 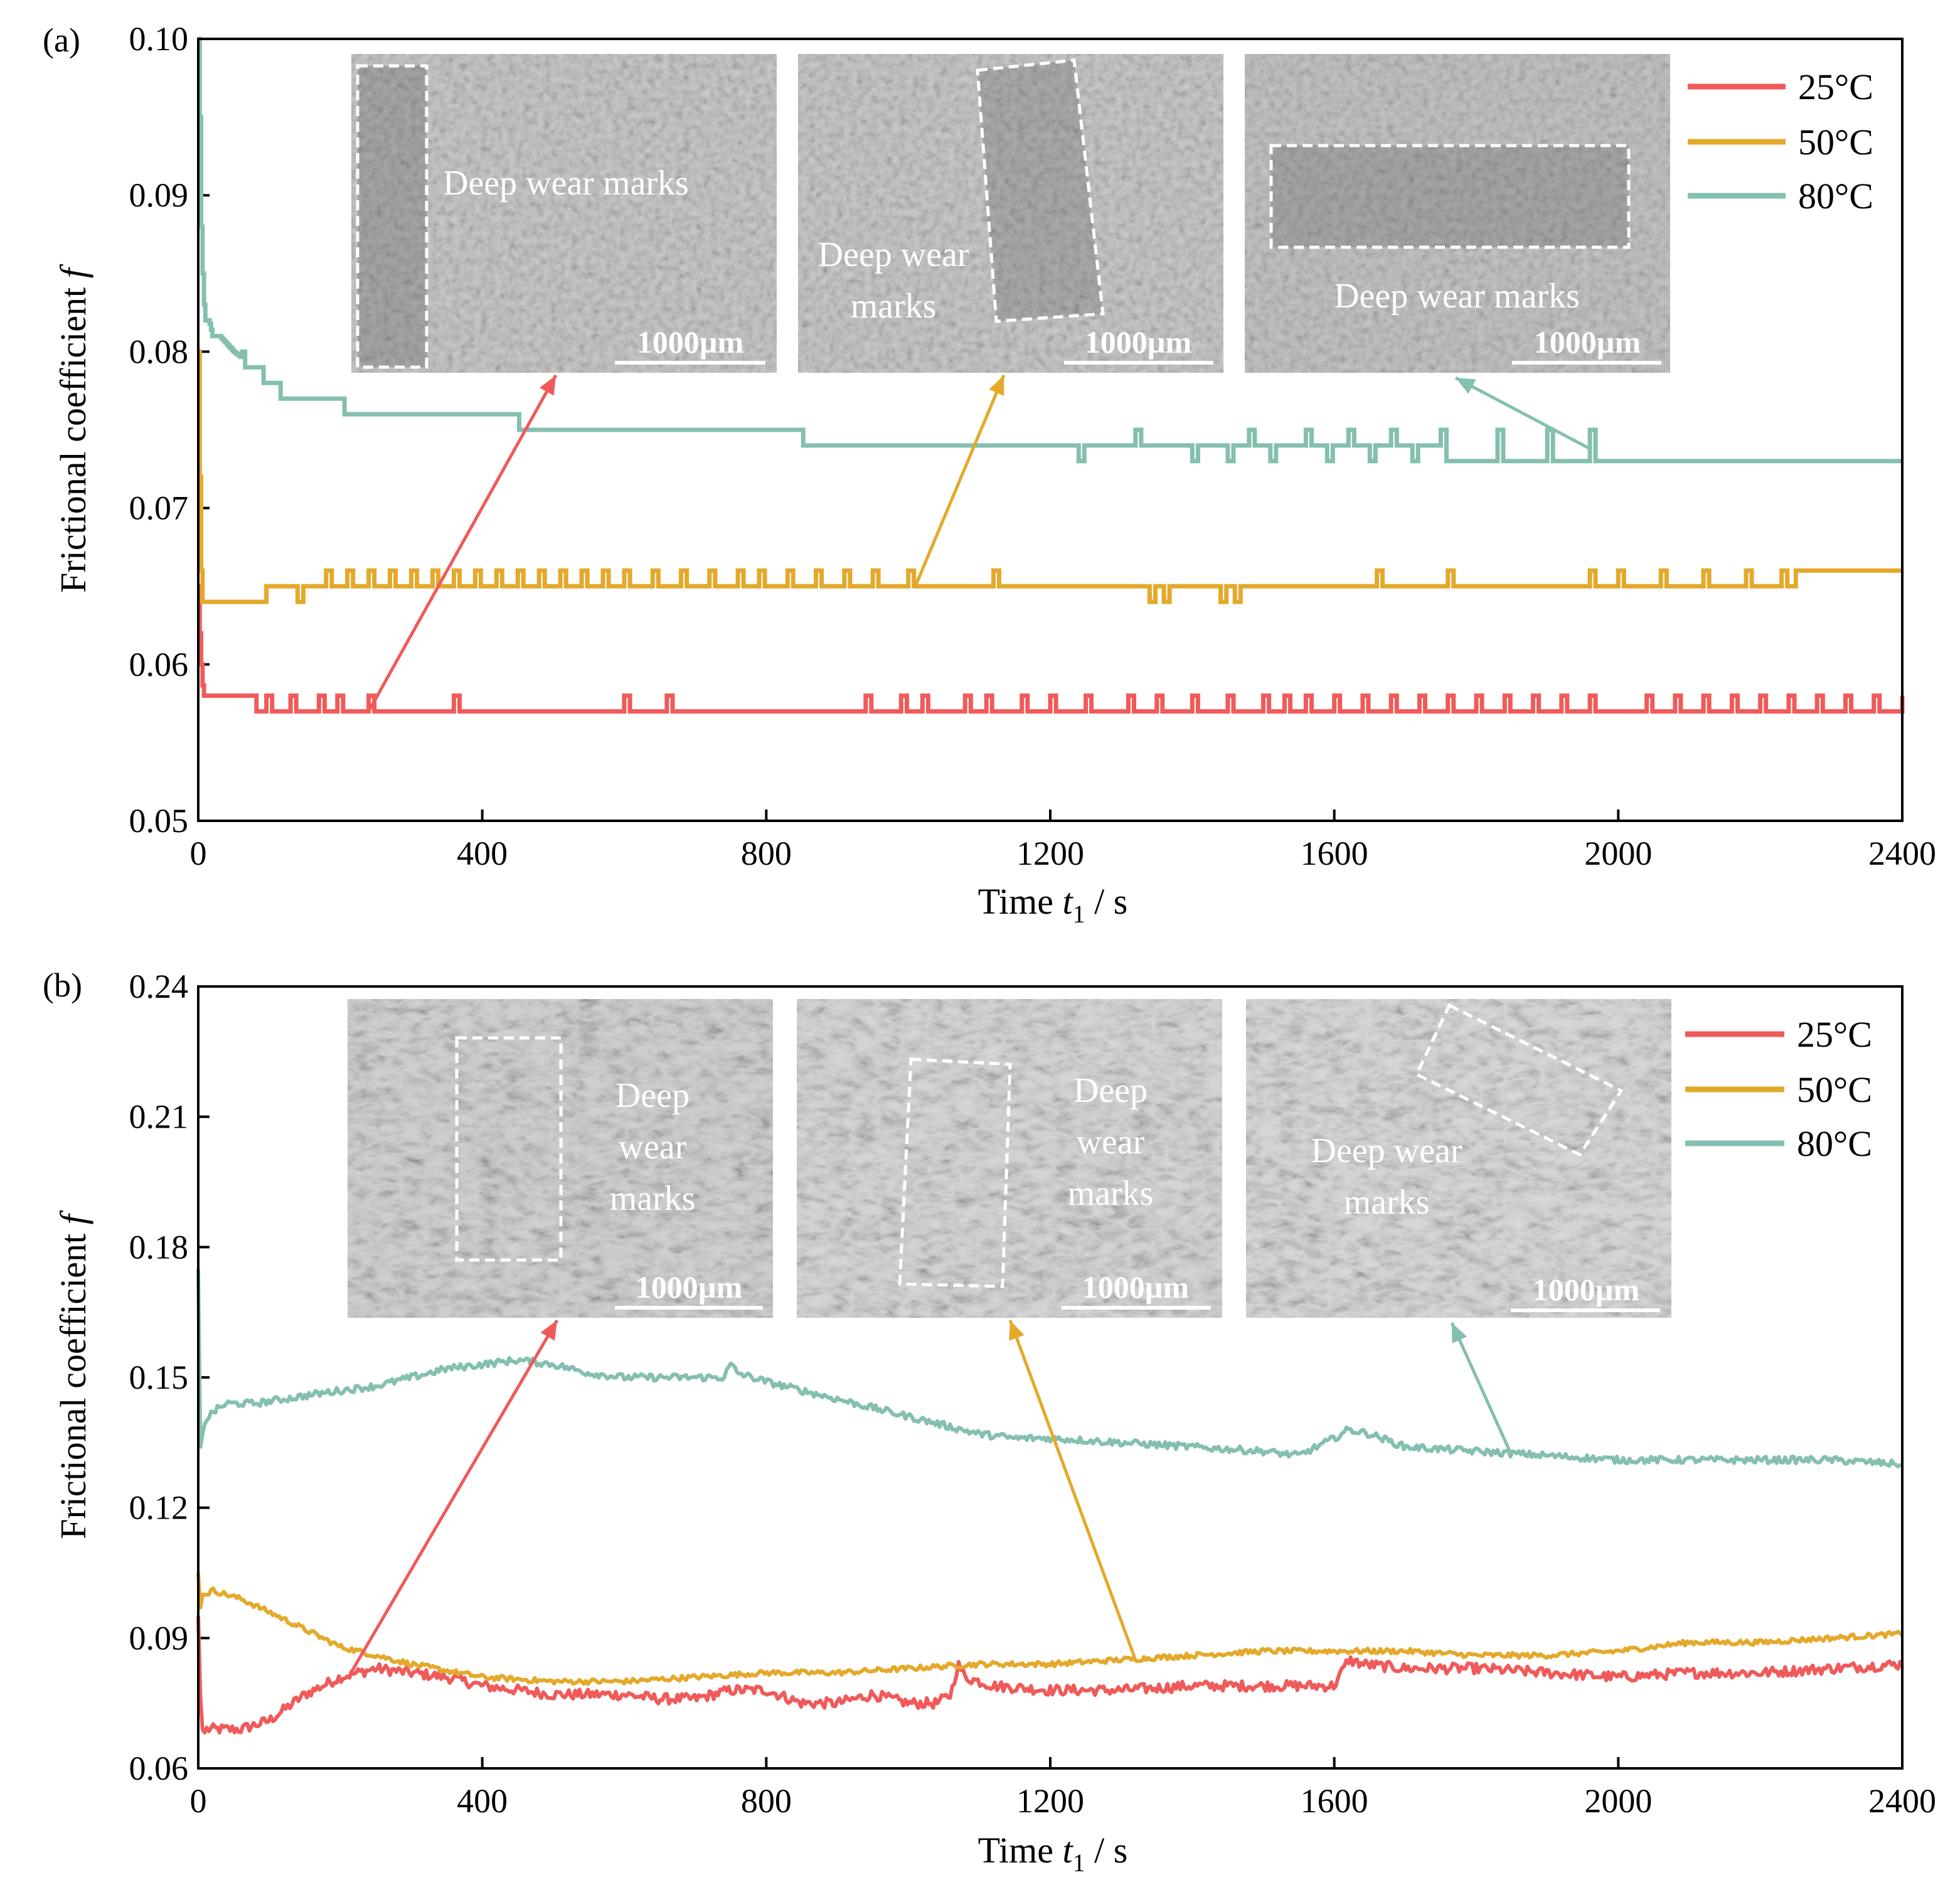 I want to click on panel-b-y-axis-title: Frictional coefficient f, so click(x=73, y=1374).